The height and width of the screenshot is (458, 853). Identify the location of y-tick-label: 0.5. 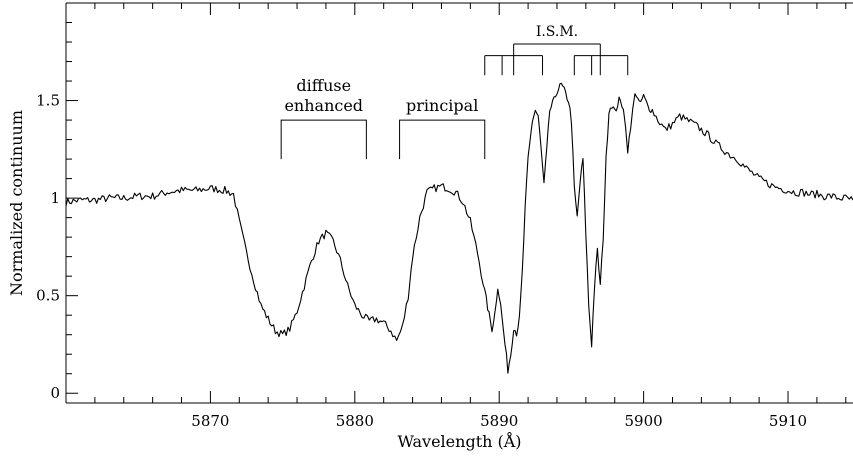
(48, 296).